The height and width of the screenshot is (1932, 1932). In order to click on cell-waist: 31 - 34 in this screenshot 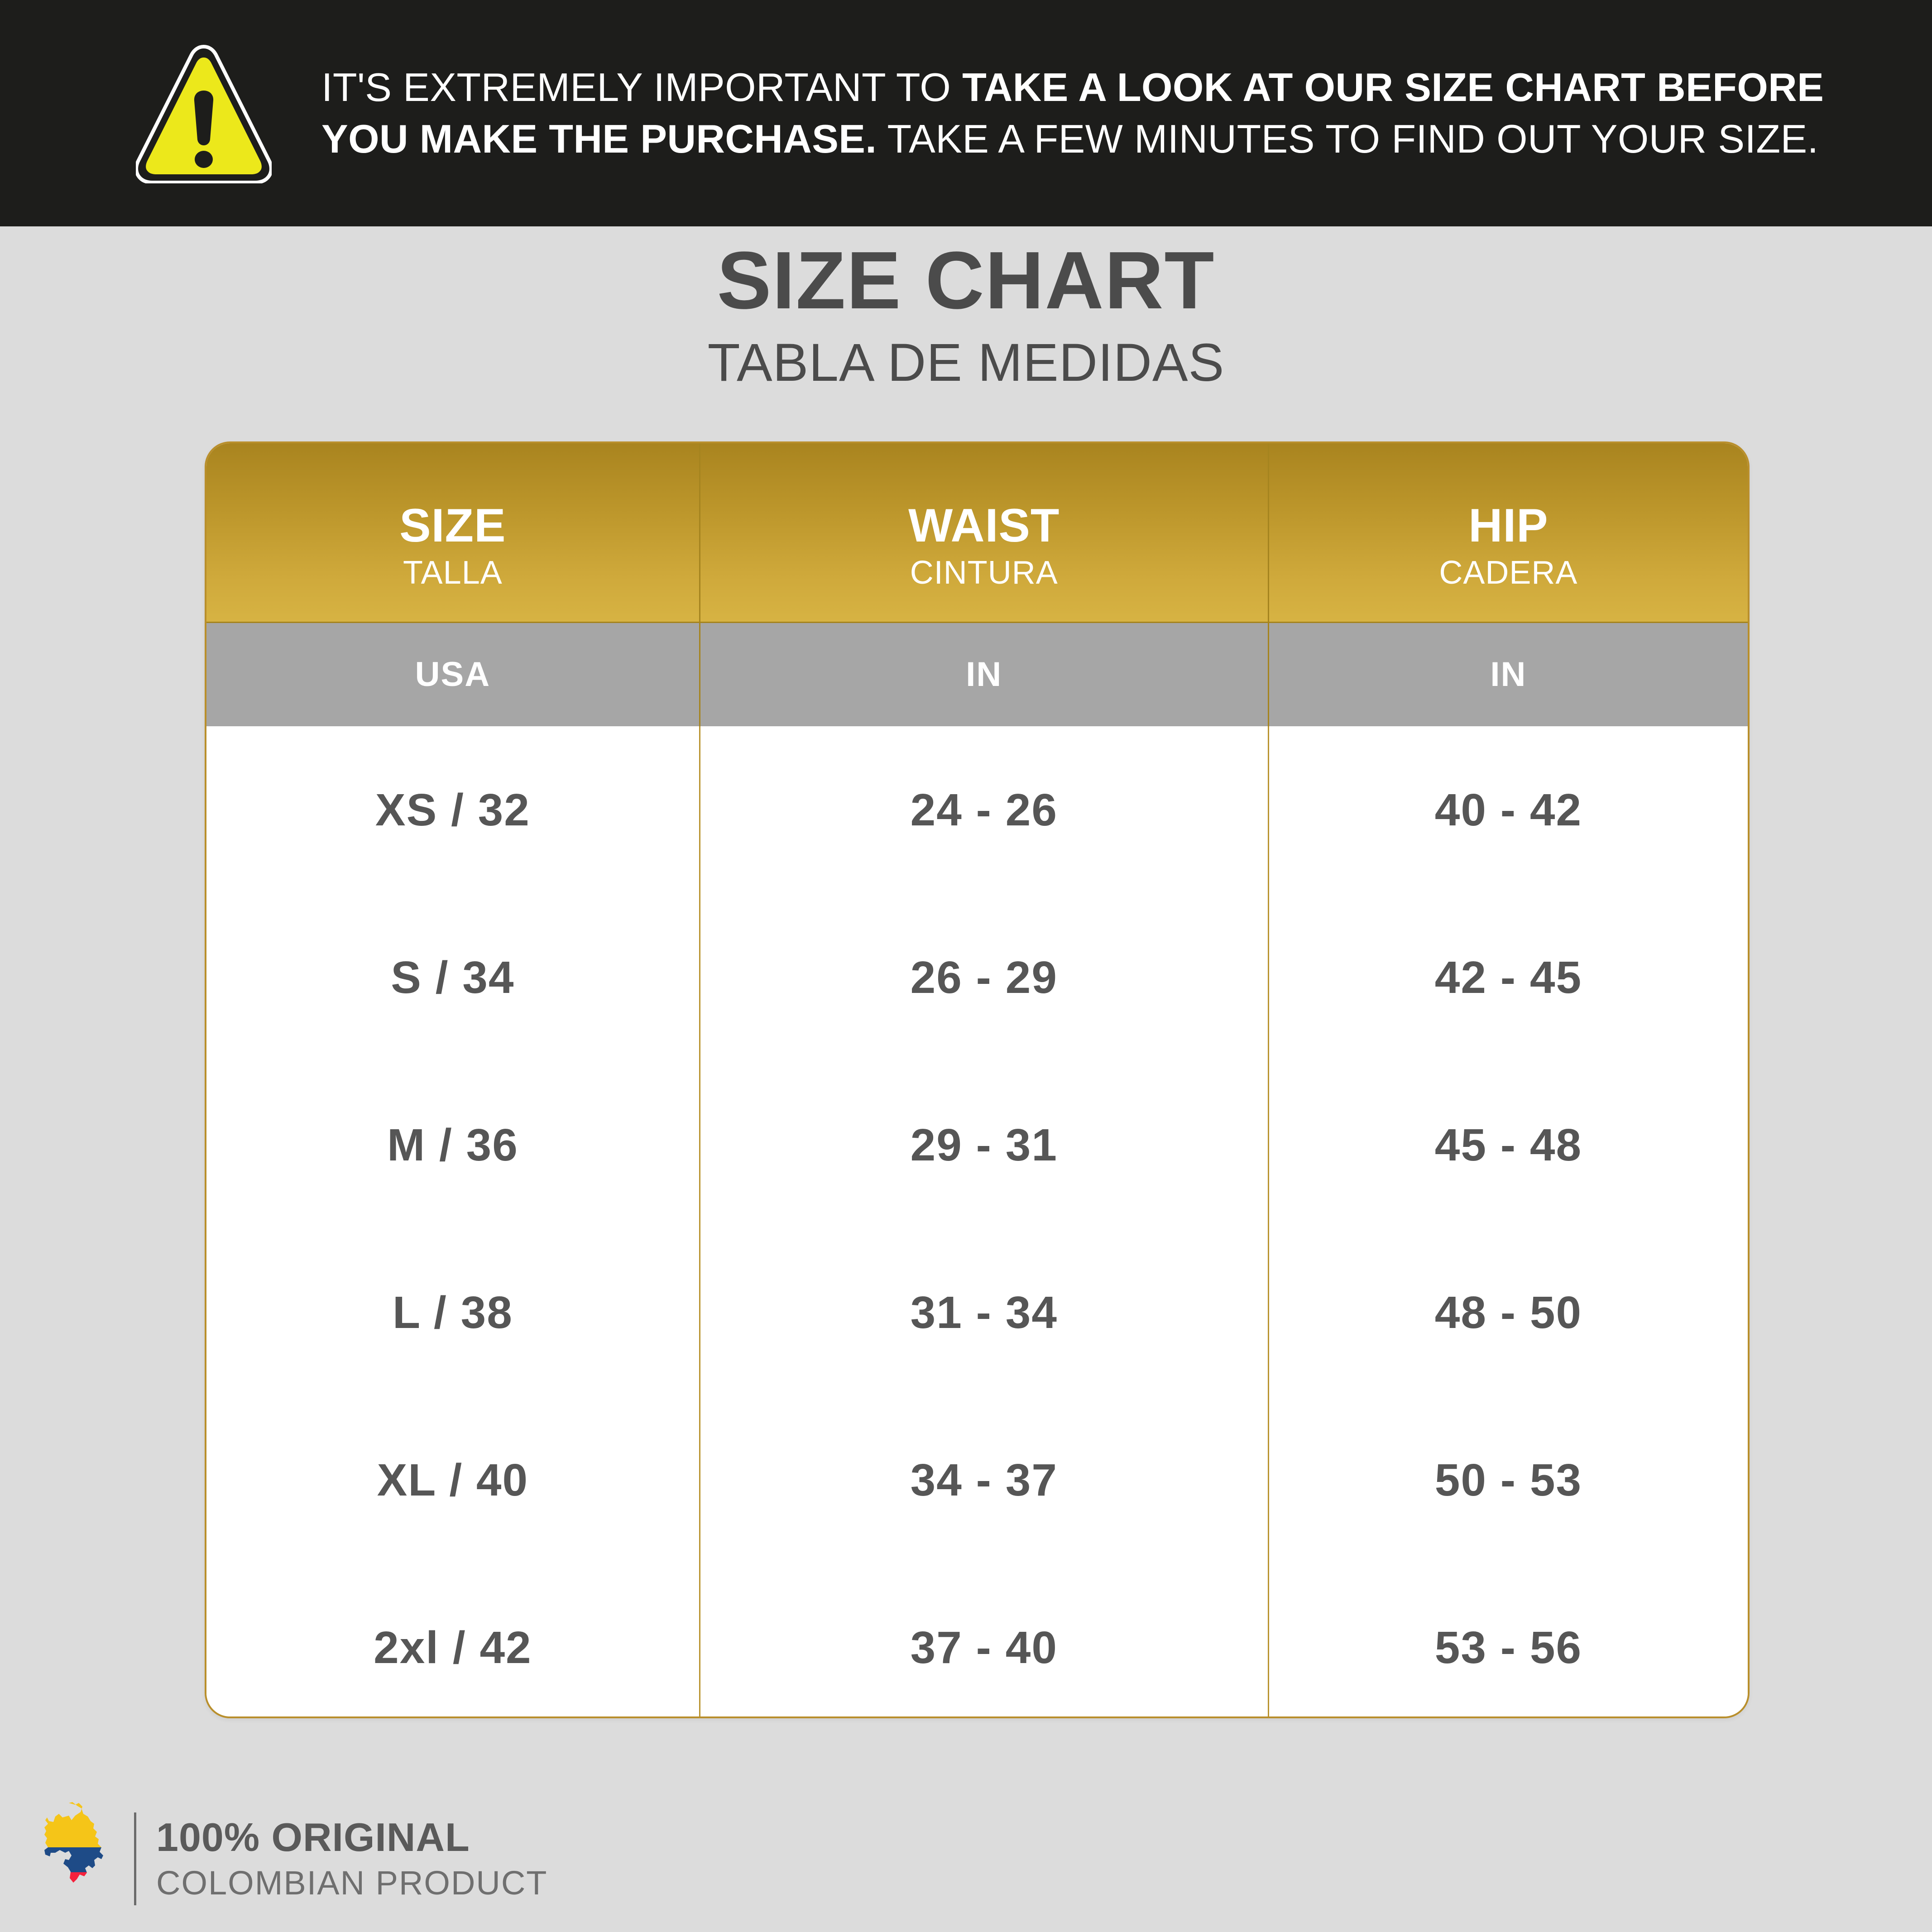, I will do `click(984, 1312)`.